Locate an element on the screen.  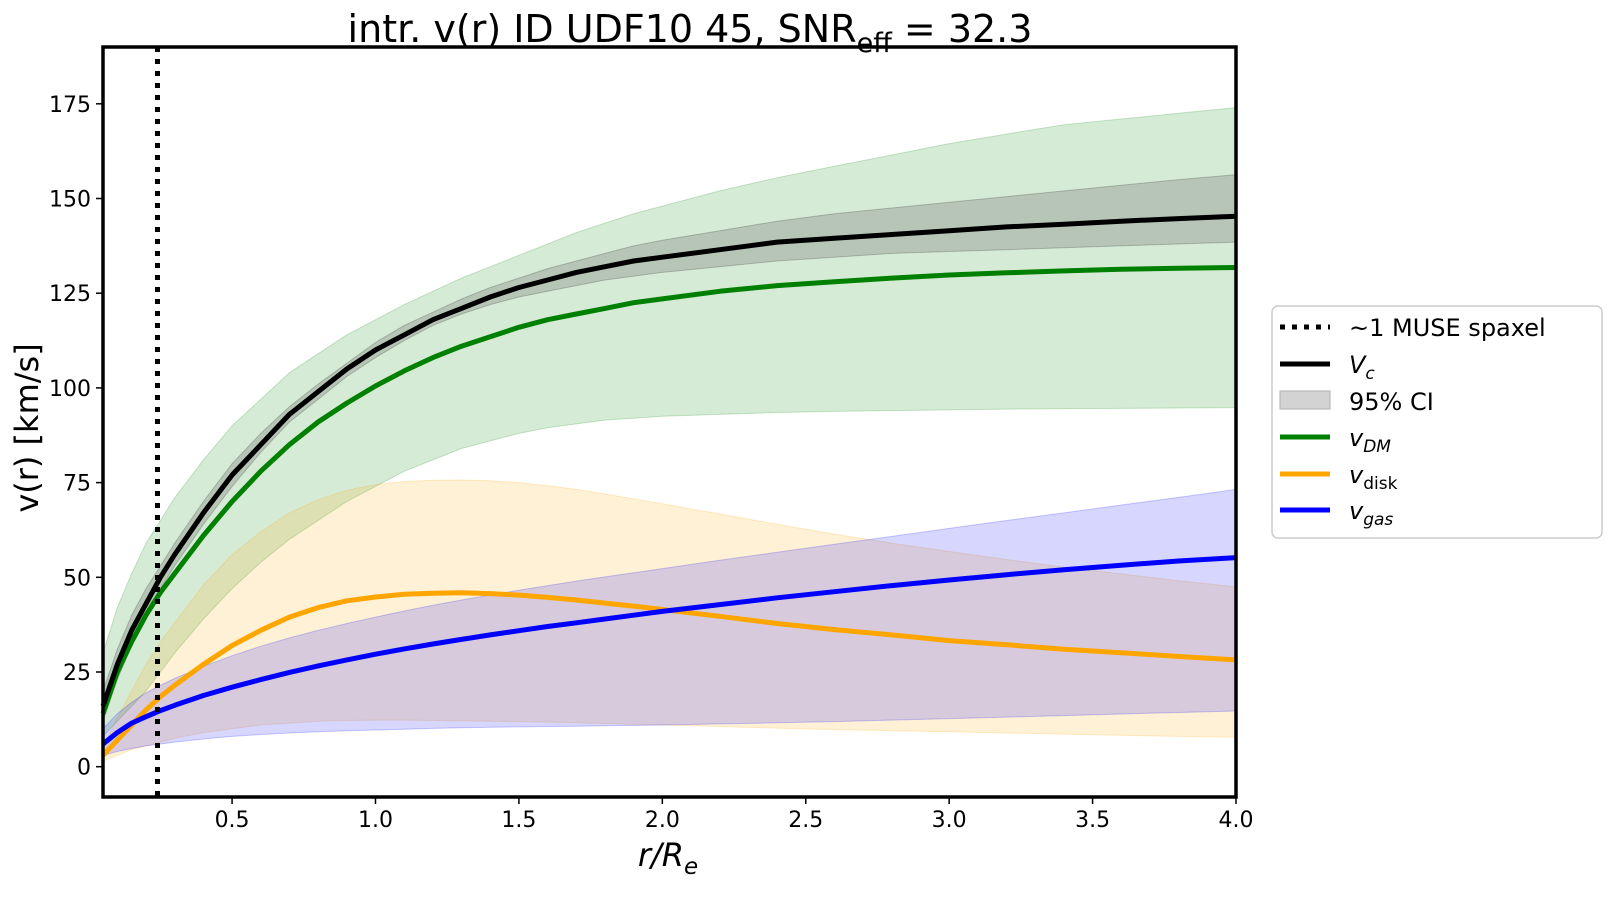
x-axis-ticks: 0.5 1.0 1.5 2.0 2.5 3.0 3.5 4.0 is located at coordinates (734, 815).